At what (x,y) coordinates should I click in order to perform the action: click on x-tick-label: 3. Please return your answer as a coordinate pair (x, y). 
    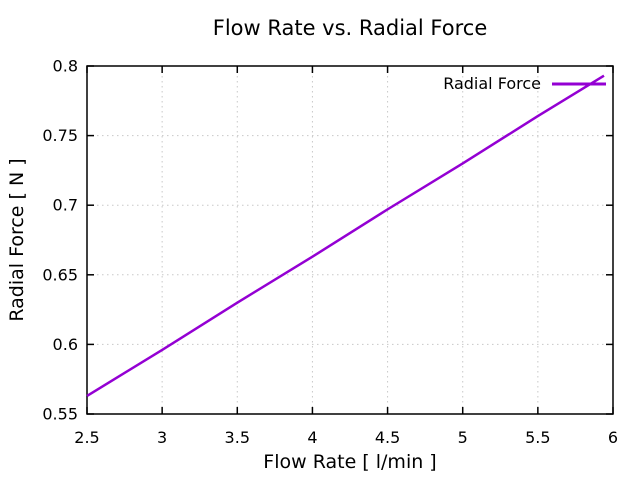
    Looking at the image, I should click on (162, 437).